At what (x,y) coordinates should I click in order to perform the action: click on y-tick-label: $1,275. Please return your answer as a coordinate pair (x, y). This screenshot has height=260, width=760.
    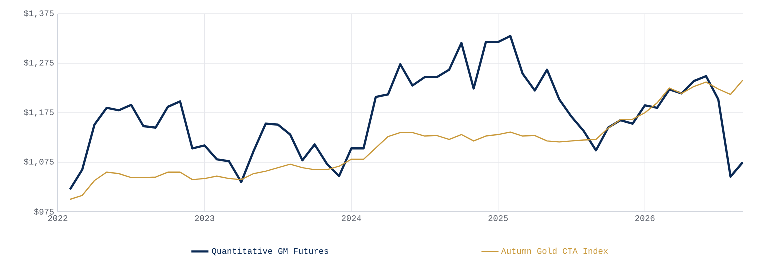
    Looking at the image, I should click on (39, 64).